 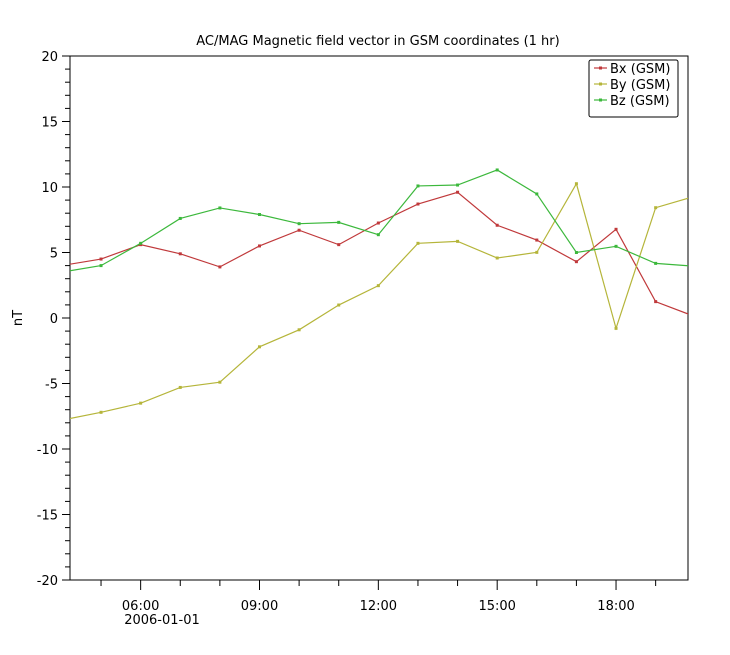 I want to click on y-tick-label: -15, so click(x=47, y=516).